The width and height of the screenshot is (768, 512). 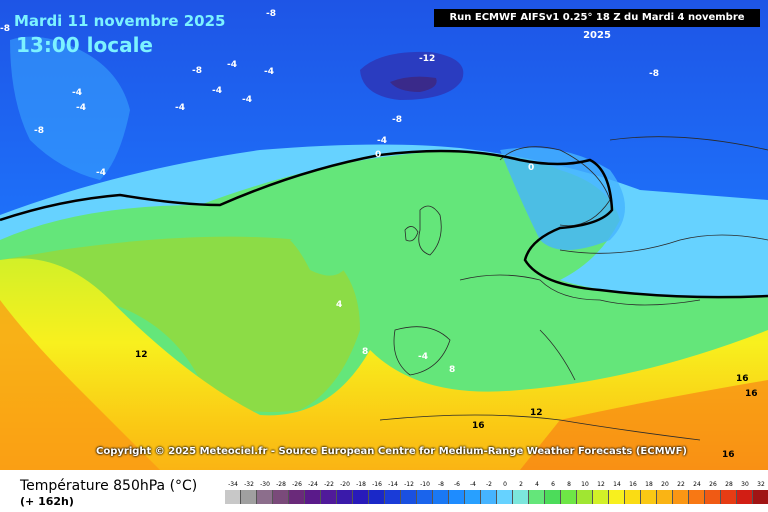 What do you see at coordinates (505, 491) in the screenshot?
I see `scale-cell: 0` at bounding box center [505, 491].